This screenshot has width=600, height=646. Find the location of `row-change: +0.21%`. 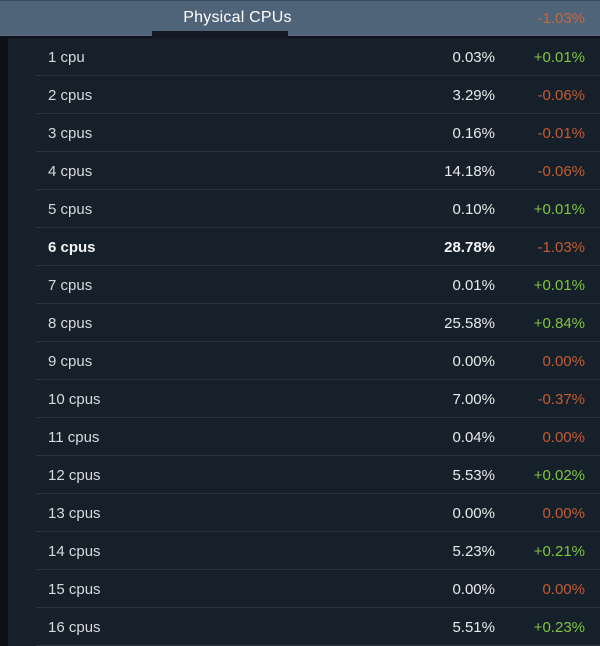

row-change: +0.21% is located at coordinates (559, 551).